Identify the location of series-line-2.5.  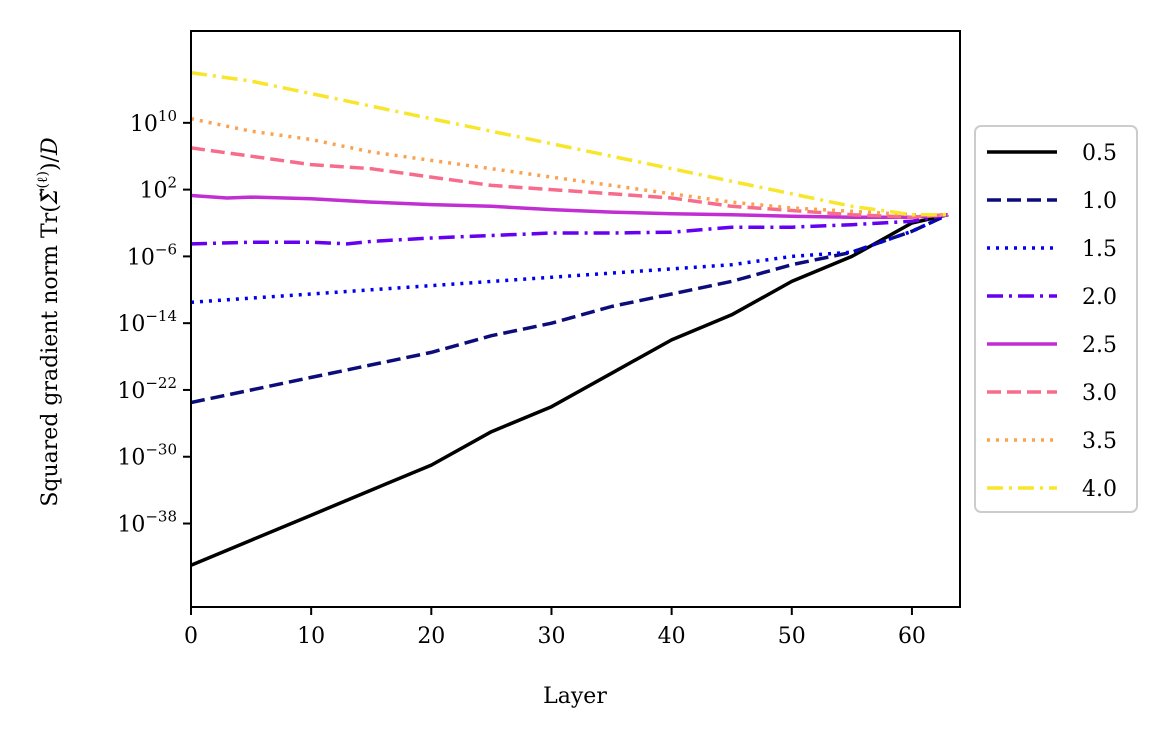
(570, 206).